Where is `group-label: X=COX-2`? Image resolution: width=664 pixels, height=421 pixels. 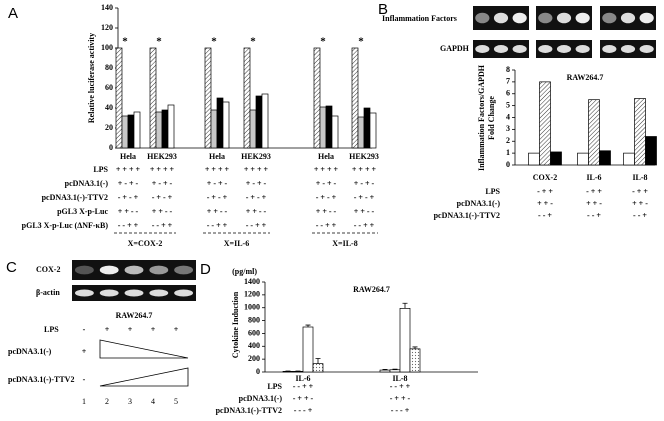 group-label: X=COX-2 is located at coordinates (145, 243).